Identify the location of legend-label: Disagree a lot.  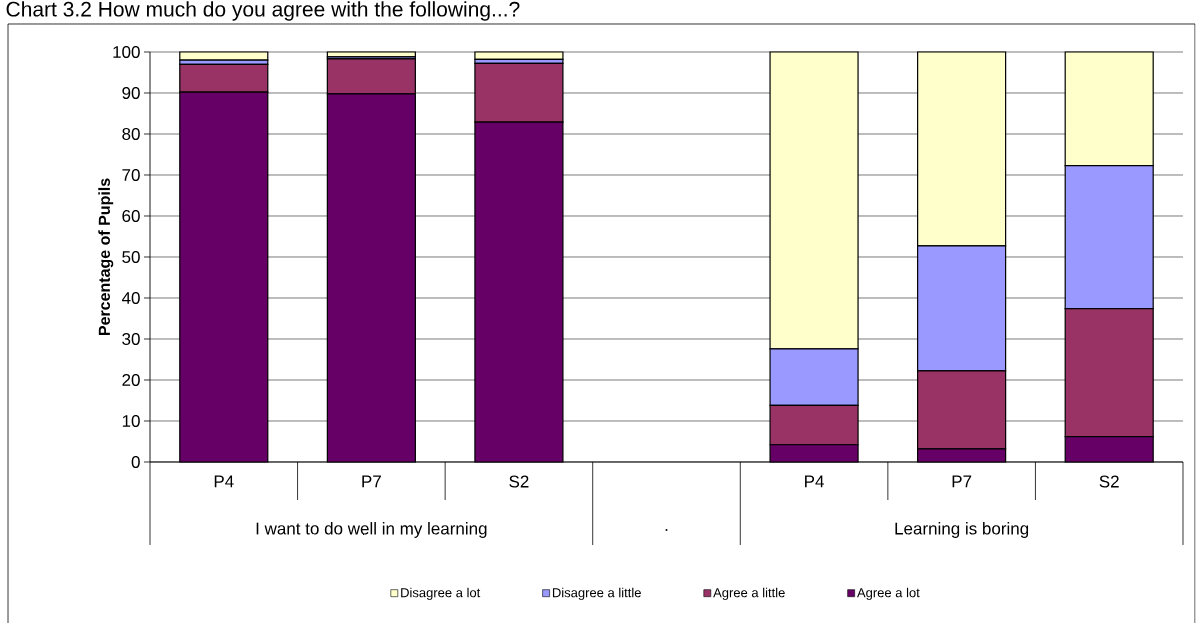
(441, 593).